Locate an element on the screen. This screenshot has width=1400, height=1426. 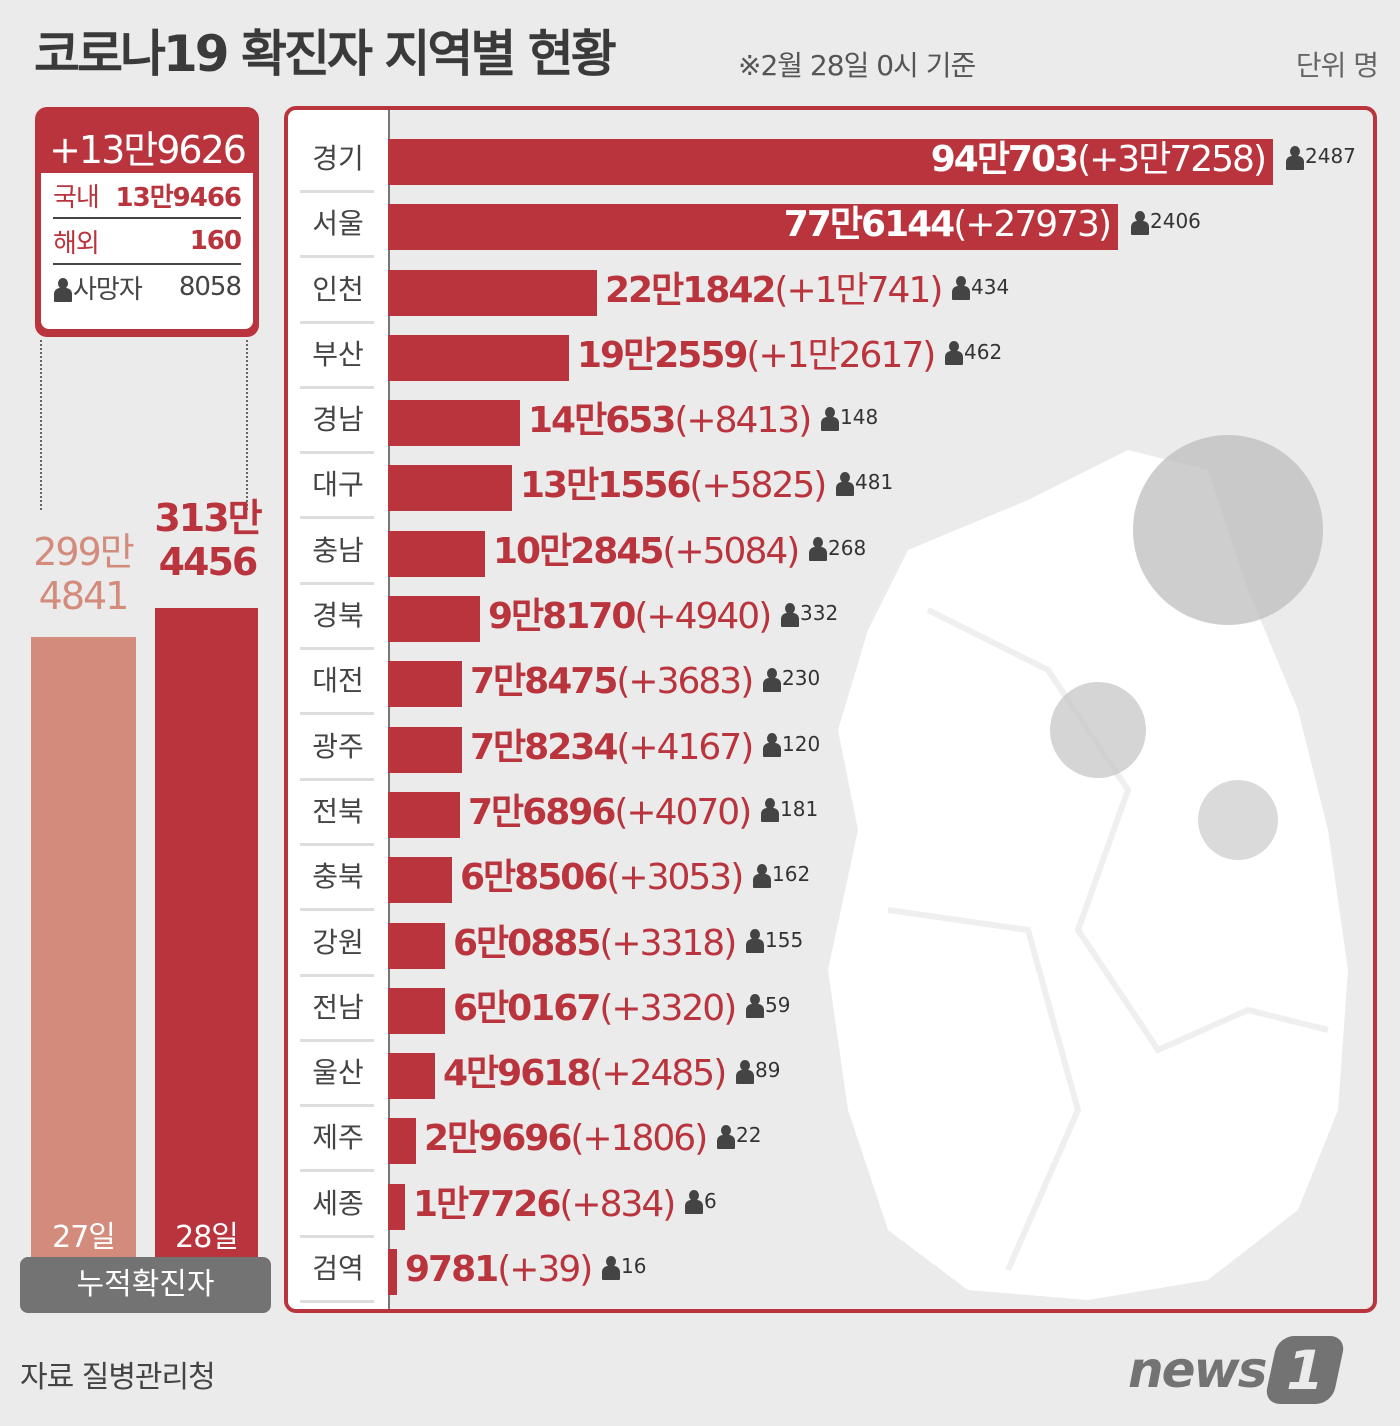
region-label: 전북 is located at coordinates (338, 813).